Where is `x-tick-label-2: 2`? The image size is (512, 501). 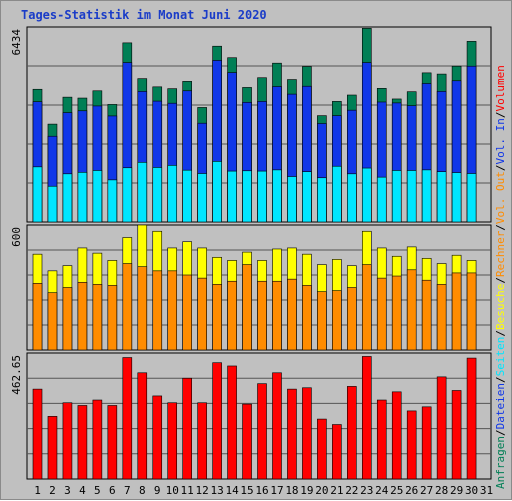
x-tick-label-2: 2 is located at coordinates (52, 490).